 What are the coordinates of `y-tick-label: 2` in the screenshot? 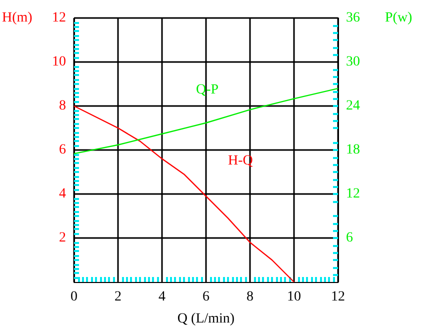 It's located at (62, 238).